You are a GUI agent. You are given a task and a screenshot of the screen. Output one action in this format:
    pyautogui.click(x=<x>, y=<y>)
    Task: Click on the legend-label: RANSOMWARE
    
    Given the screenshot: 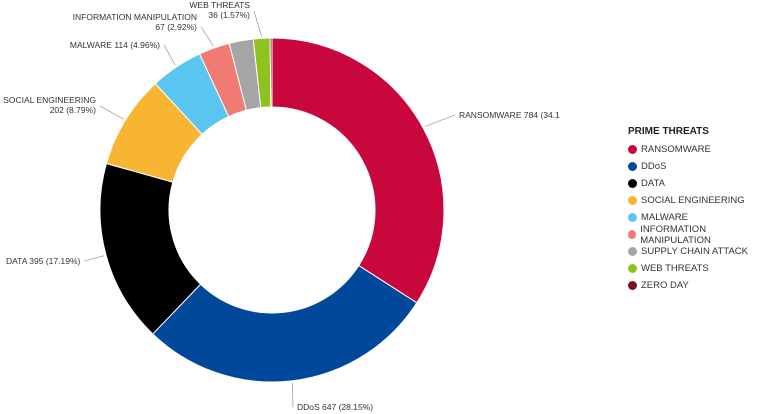 What is the action you would take?
    pyautogui.click(x=676, y=149)
    